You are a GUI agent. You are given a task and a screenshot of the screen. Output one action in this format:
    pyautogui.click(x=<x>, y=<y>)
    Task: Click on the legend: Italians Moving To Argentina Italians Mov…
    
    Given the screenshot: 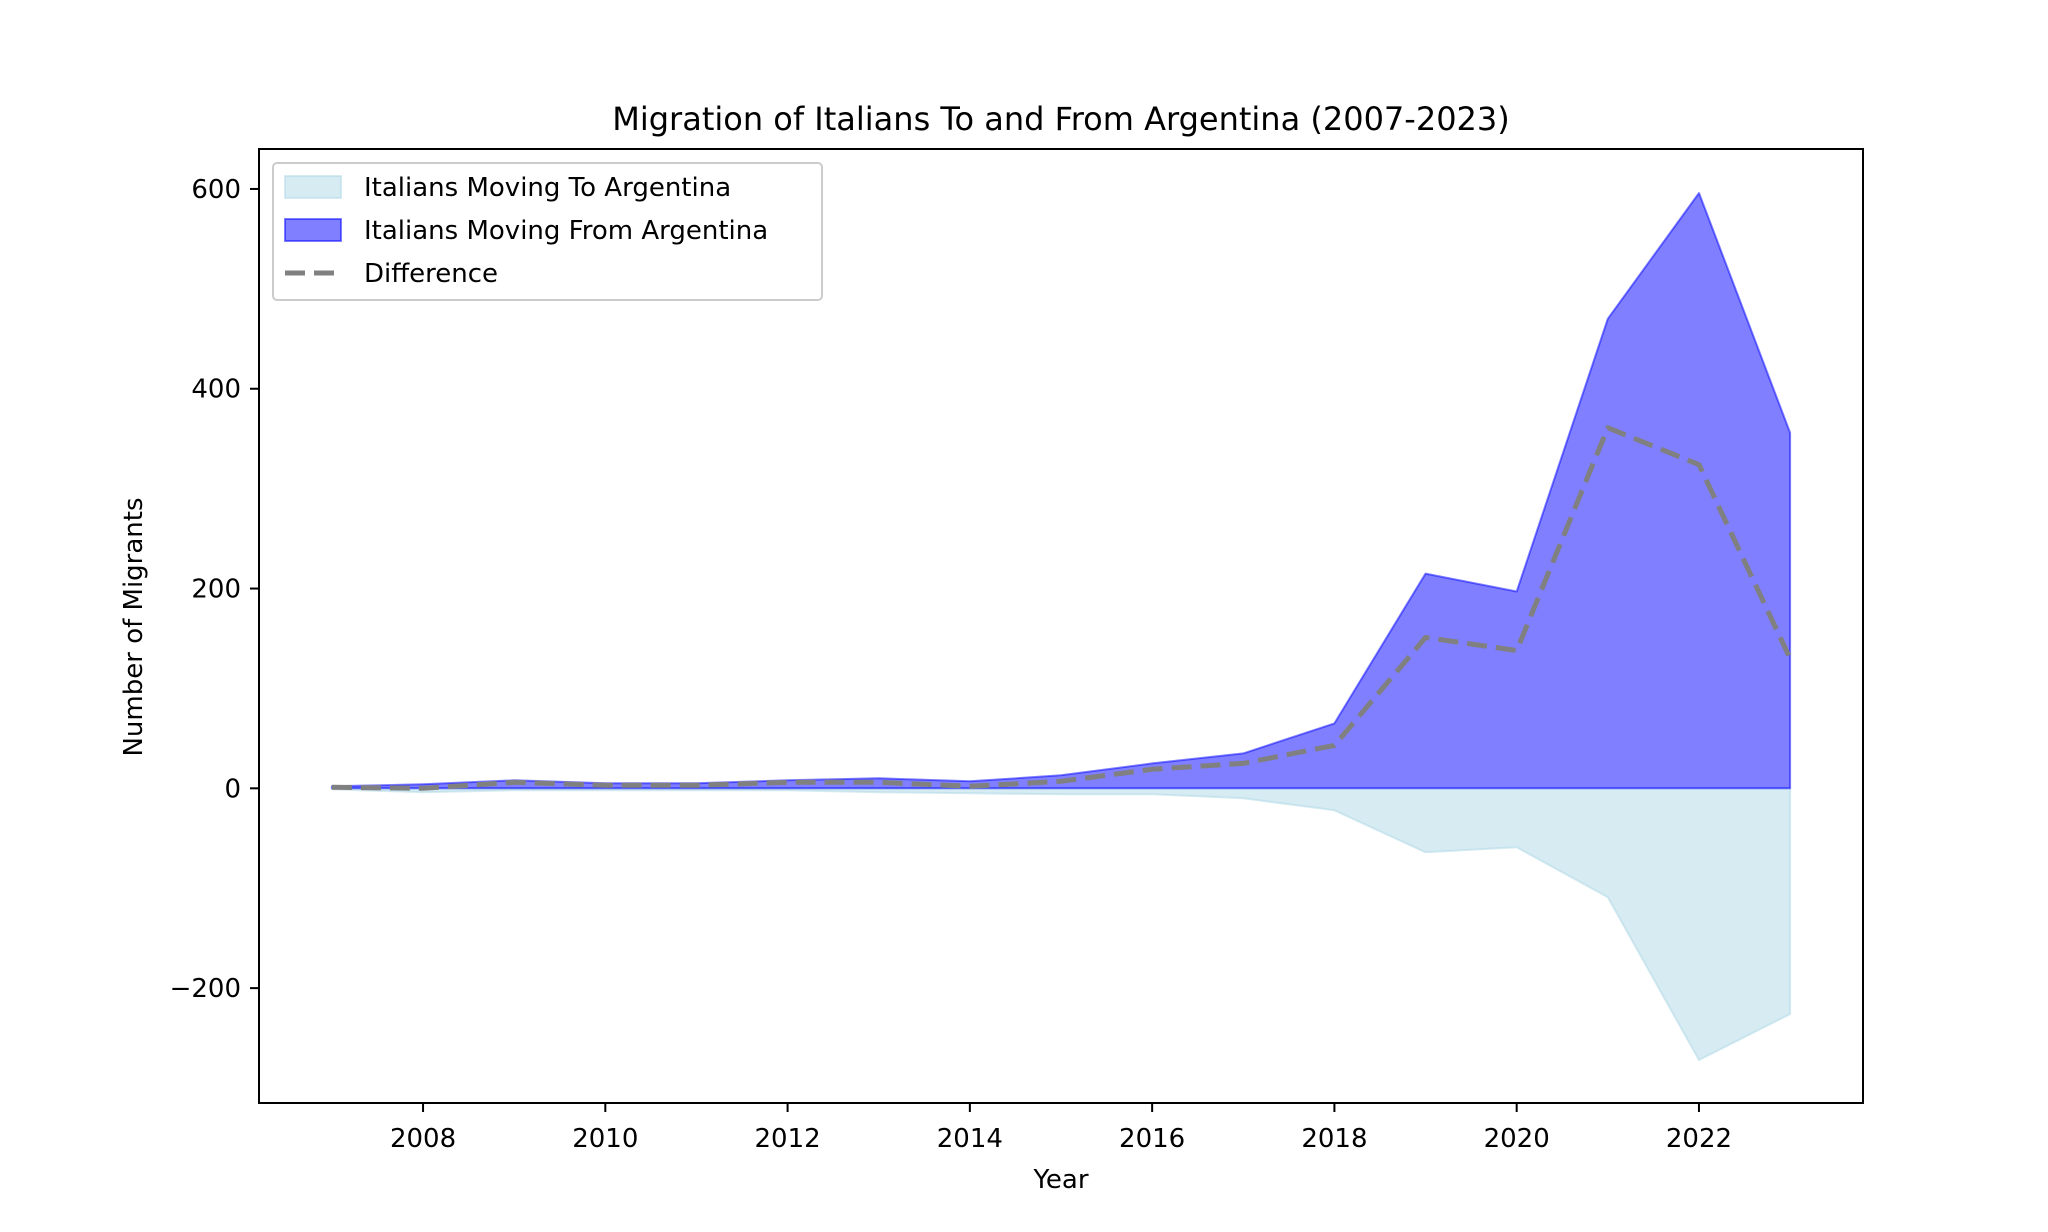 What is the action you would take?
    pyautogui.click(x=547, y=231)
    